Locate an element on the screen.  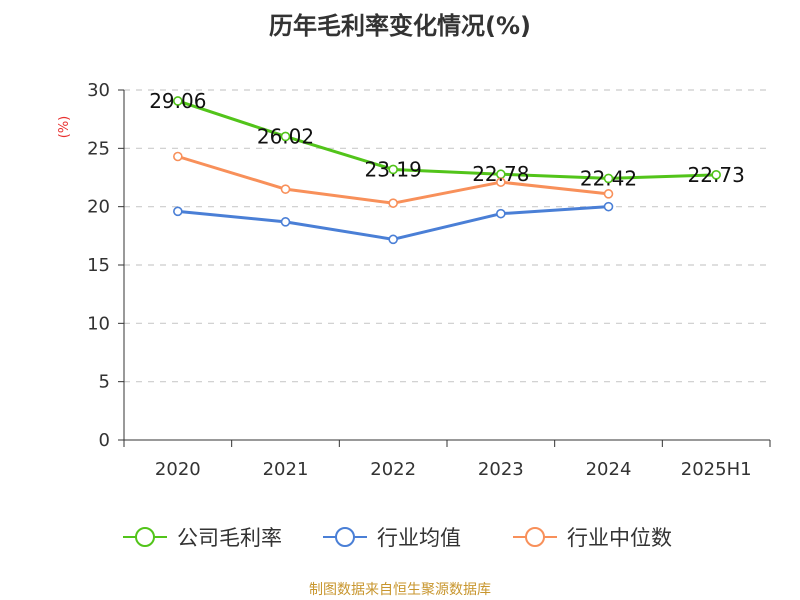
legend-label: 行业均值 is located at coordinates (419, 538).